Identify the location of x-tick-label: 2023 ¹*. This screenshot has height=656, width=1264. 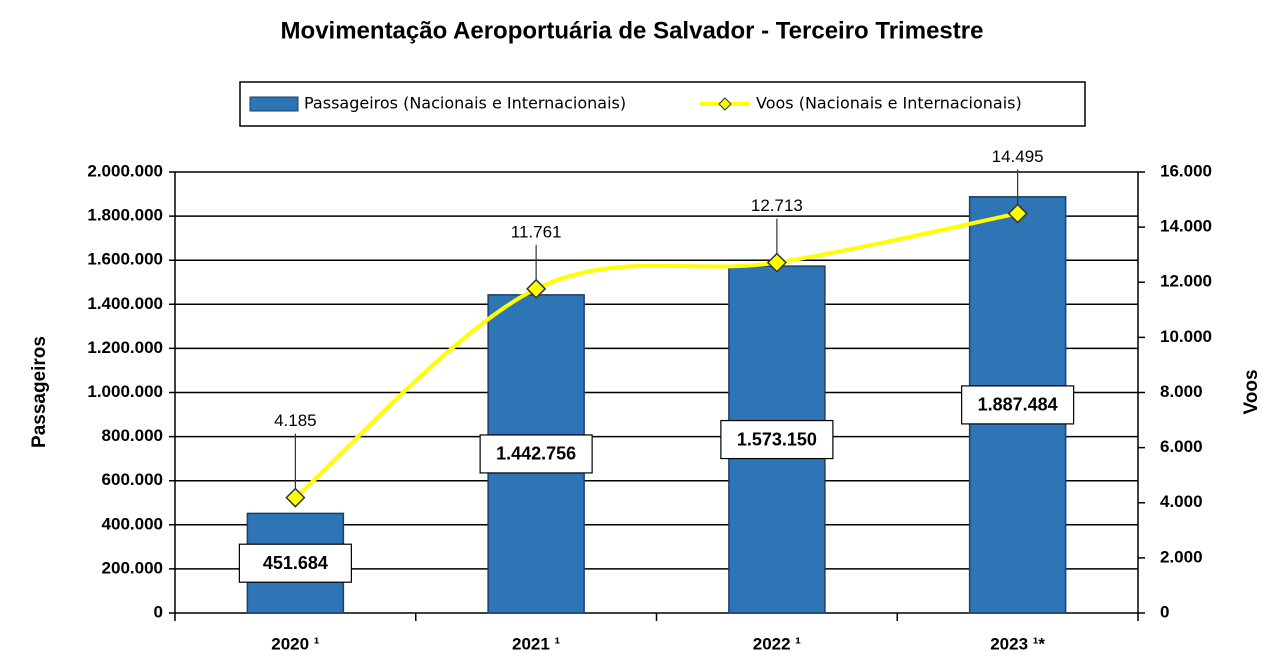
(1017, 643).